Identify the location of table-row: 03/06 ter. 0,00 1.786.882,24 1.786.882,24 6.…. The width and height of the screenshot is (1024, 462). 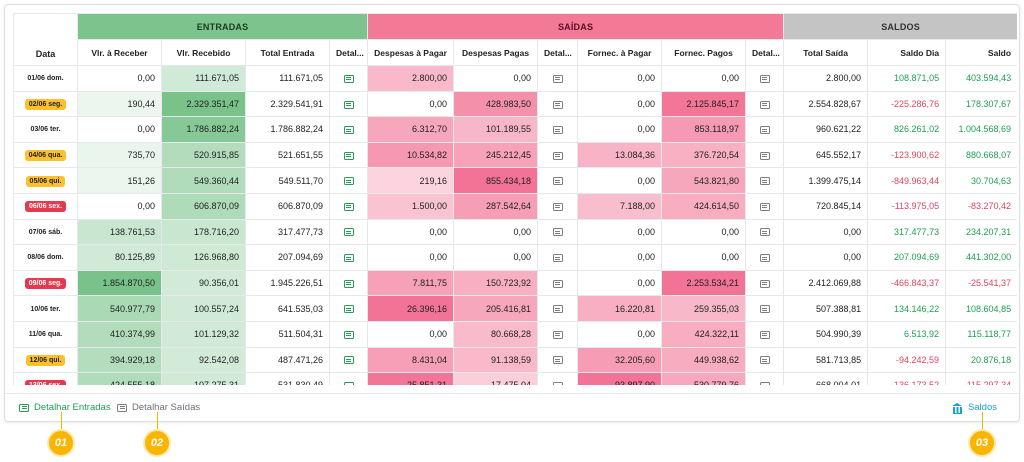
(515, 129).